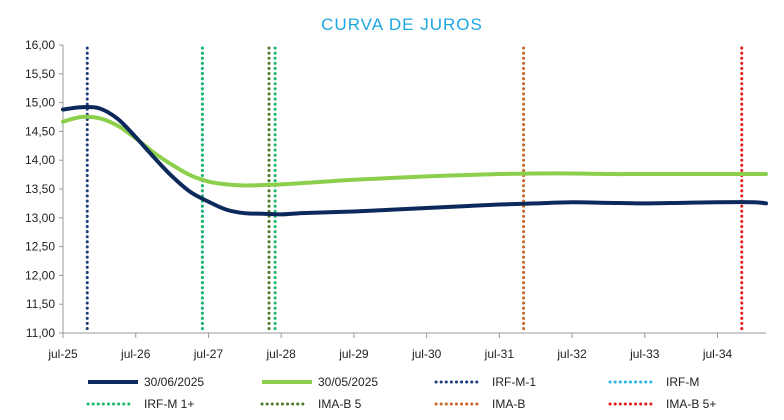 The width and height of the screenshot is (784, 420). What do you see at coordinates (508, 404) in the screenshot?
I see `legend-label: IMA-B` at bounding box center [508, 404].